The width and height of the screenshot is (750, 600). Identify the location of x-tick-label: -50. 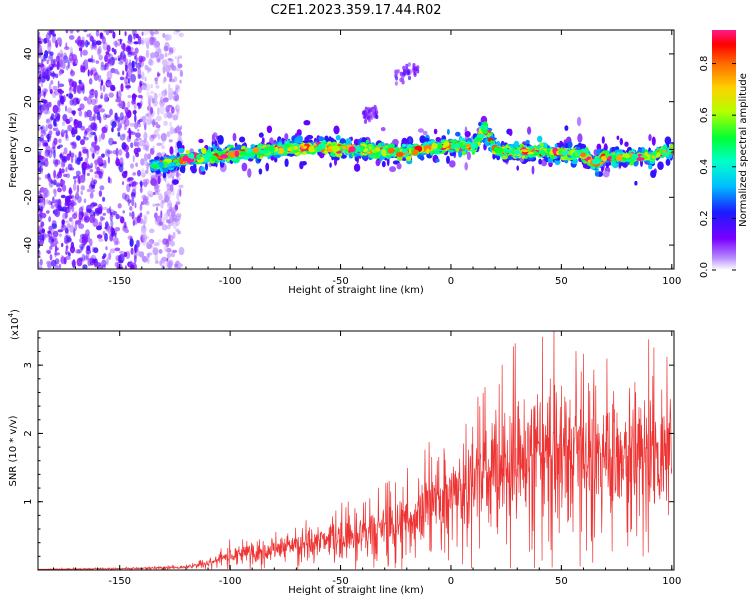
(340, 581).